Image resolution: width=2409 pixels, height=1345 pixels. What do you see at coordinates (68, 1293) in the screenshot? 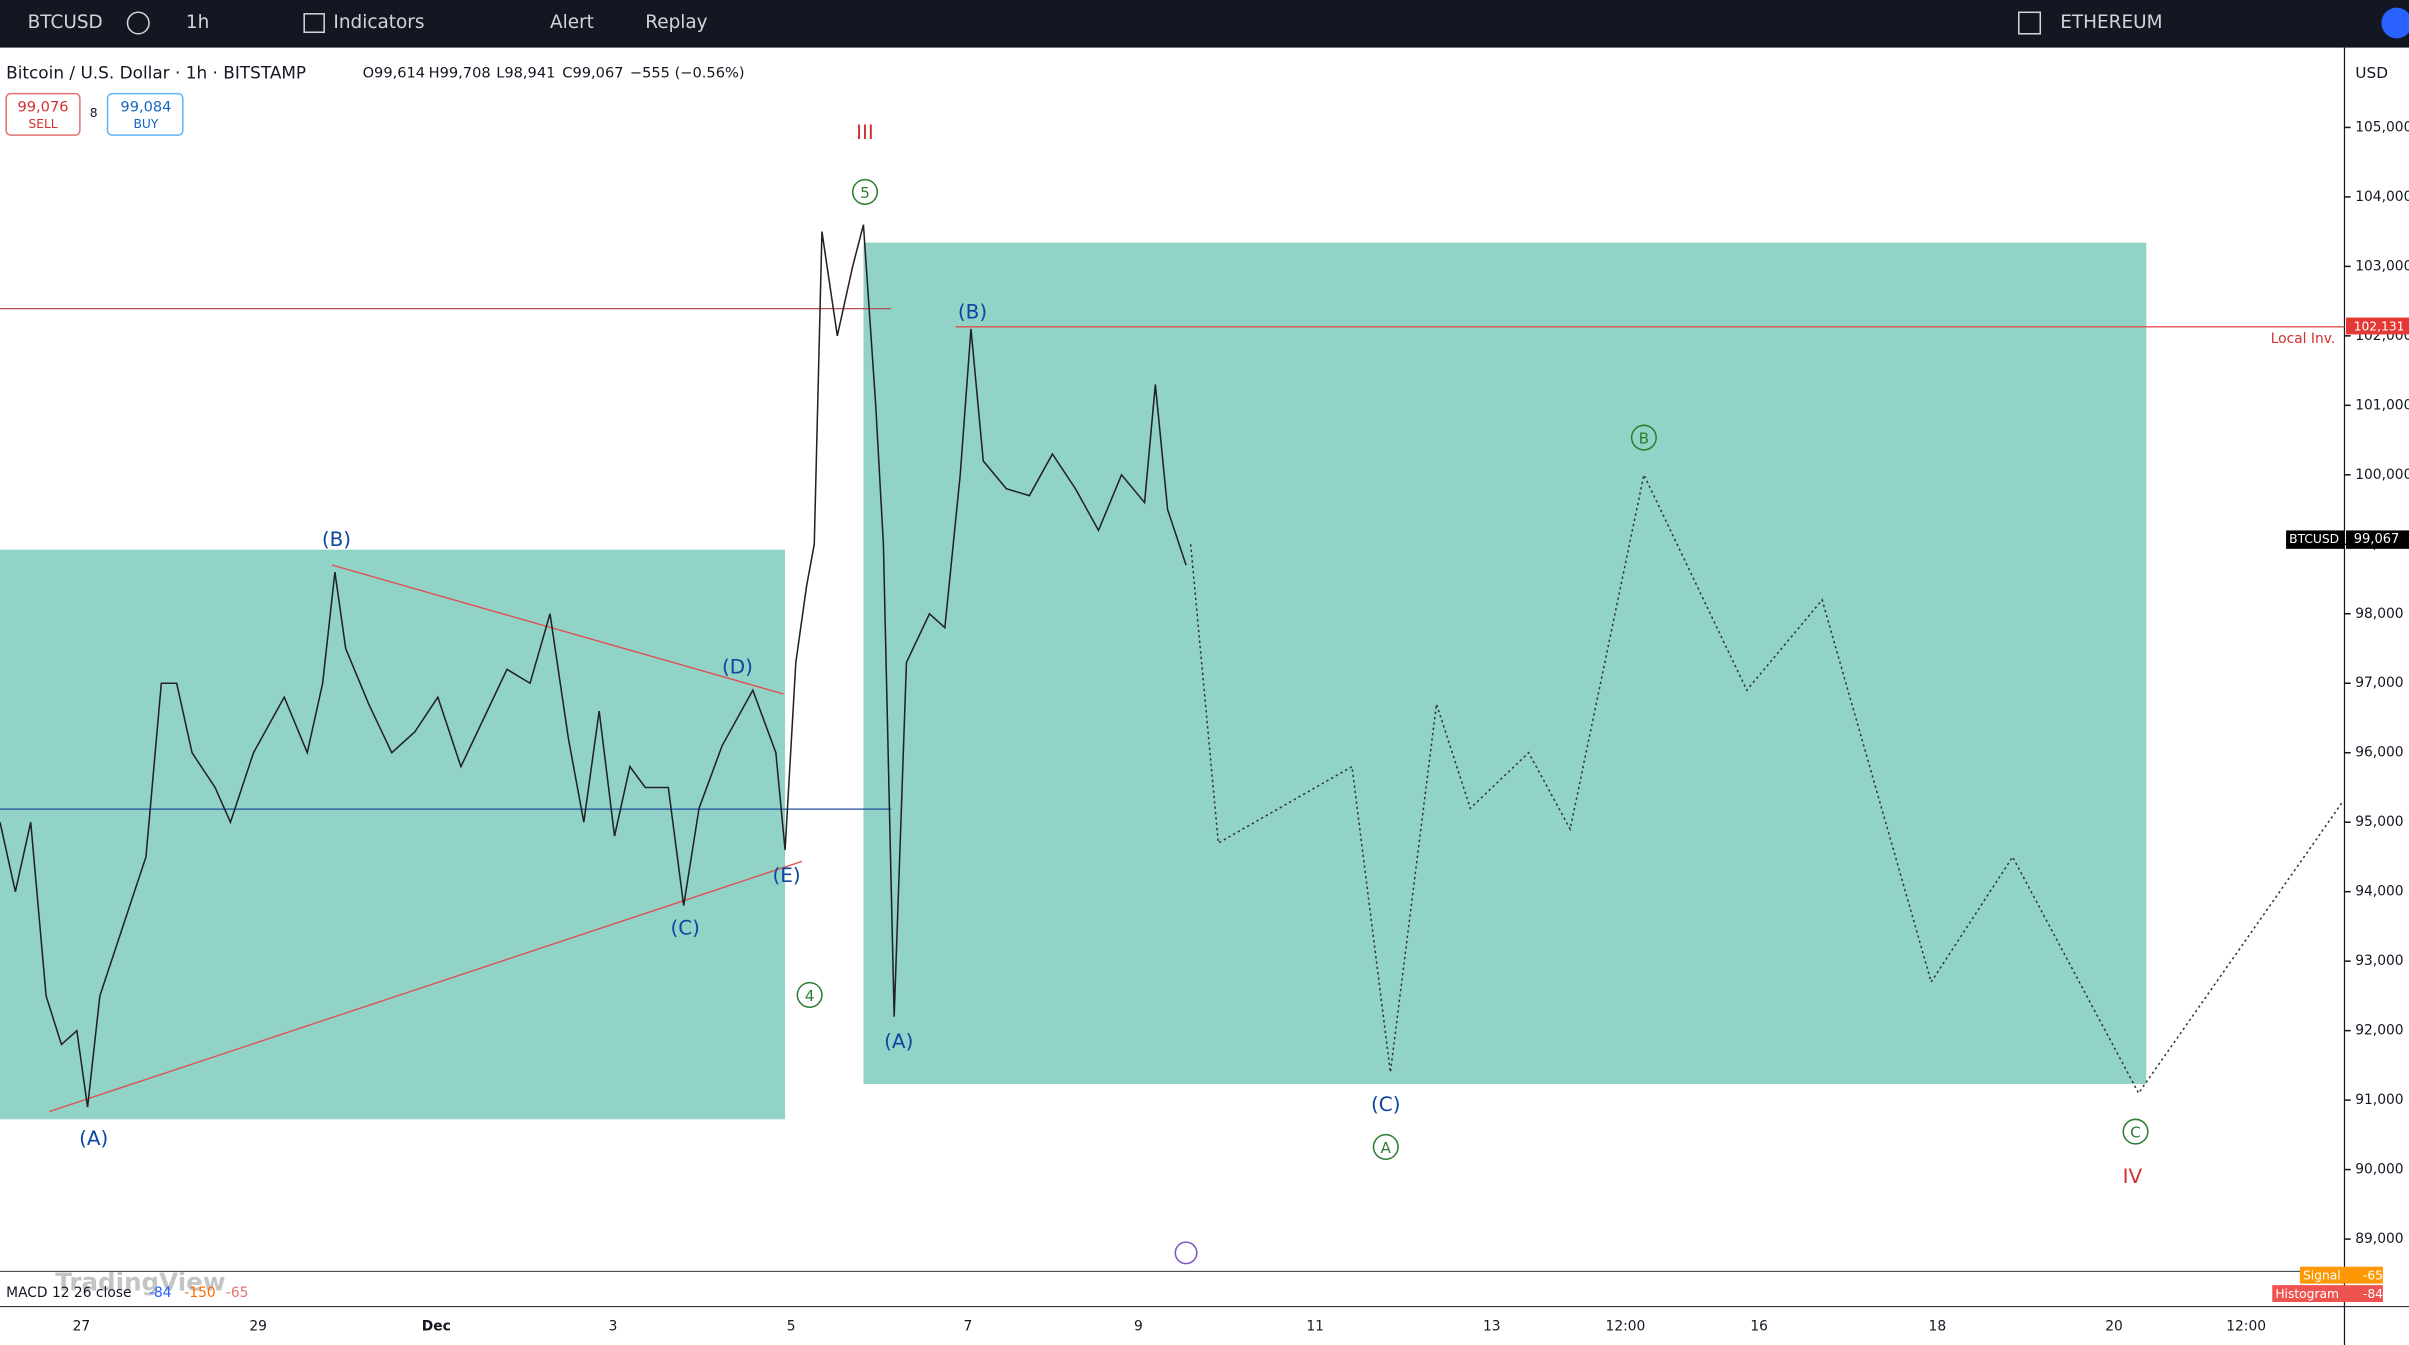
I see `macd-label: MACD 12 26 close` at bounding box center [68, 1293].